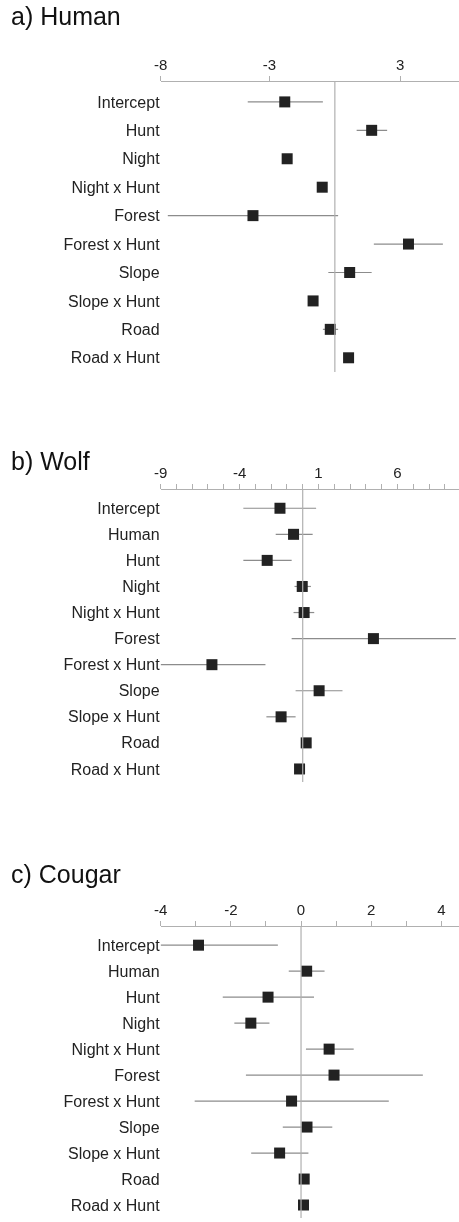  I want to click on chart-title: b) Wolf, so click(50, 461).